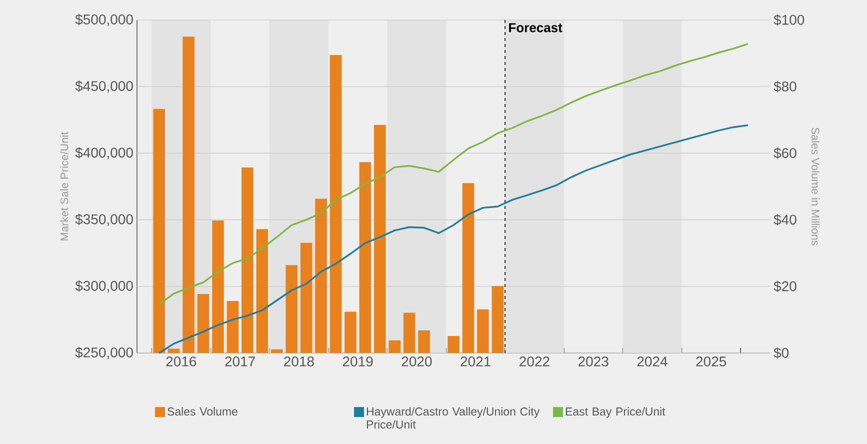  What do you see at coordinates (64, 186) in the screenshot?
I see `y-axis-title: Market Sale Price/Unit` at bounding box center [64, 186].